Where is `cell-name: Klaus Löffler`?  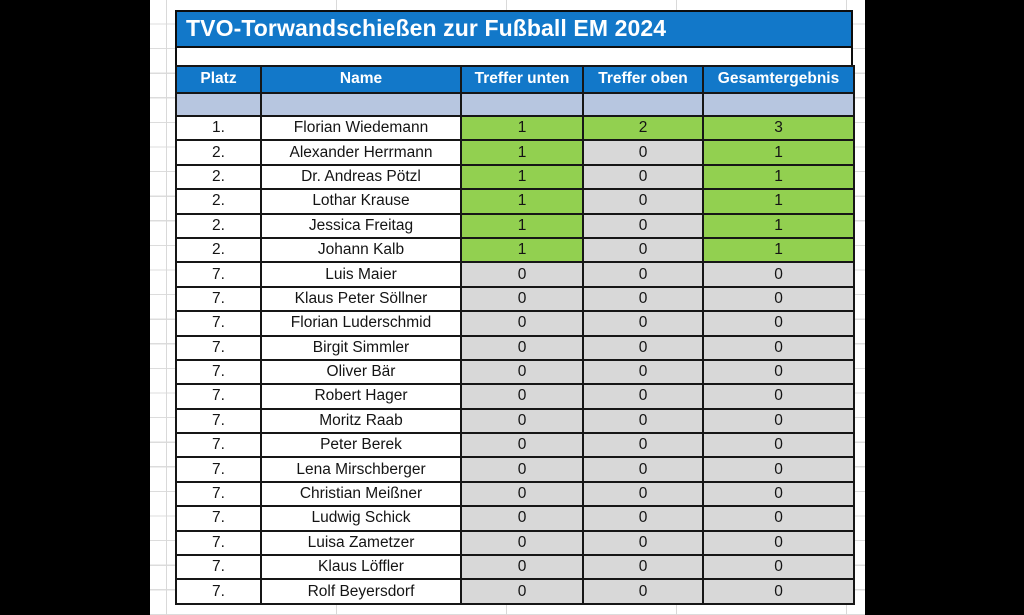
cell-name: Klaus Löffler is located at coordinates (361, 567).